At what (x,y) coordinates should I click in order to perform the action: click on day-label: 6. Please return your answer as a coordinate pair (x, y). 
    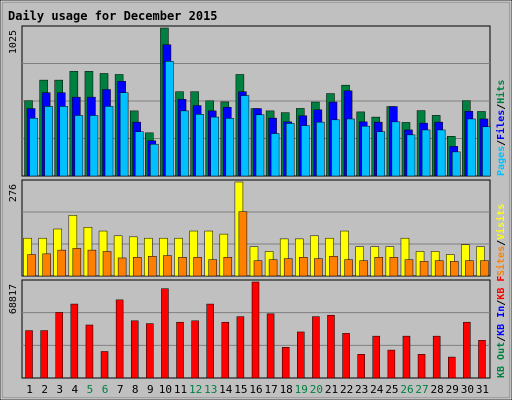
    Looking at the image, I should click on (105, 389).